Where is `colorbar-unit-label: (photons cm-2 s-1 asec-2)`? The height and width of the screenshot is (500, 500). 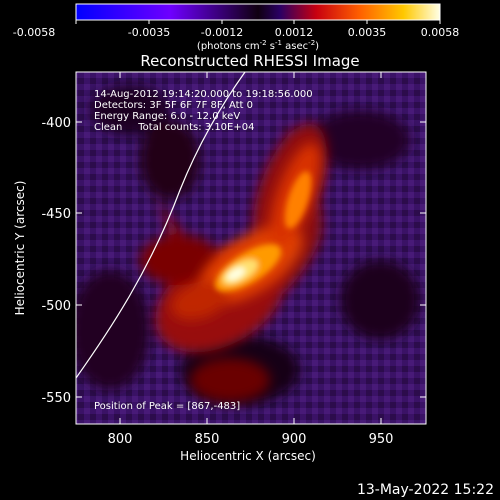
colorbar-unit-label: (photons cm-2 s-1 asec-2) is located at coordinates (258, 45).